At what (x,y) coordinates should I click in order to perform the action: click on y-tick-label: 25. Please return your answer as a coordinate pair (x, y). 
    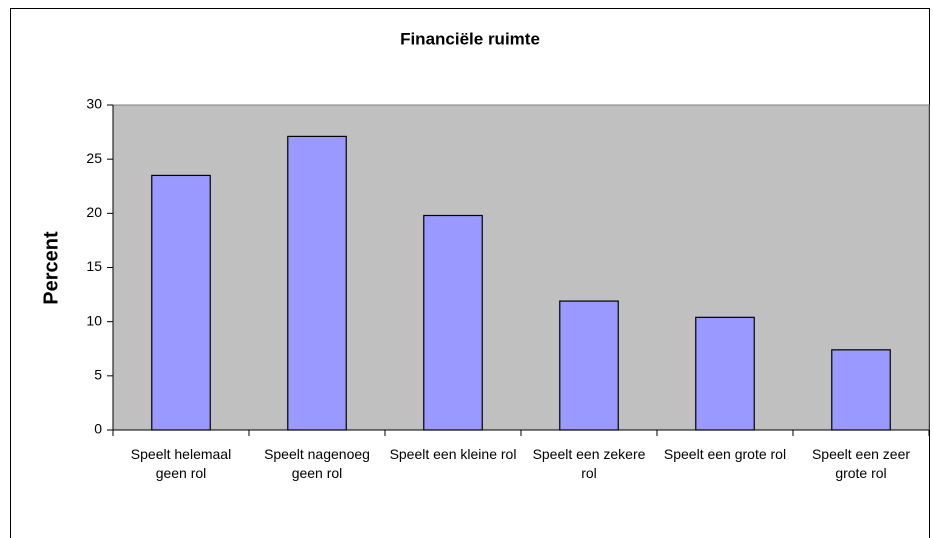
    Looking at the image, I should click on (94, 158).